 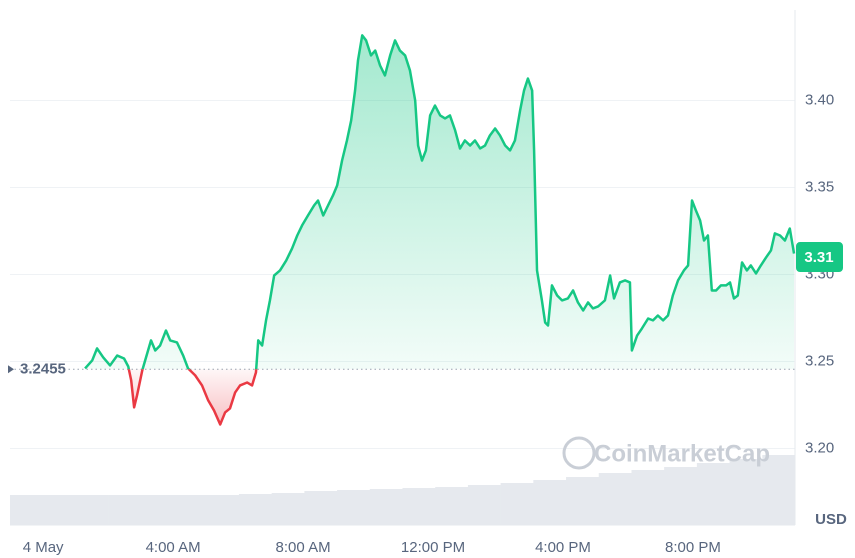 What do you see at coordinates (693, 547) in the screenshot?
I see `x-tick-label: 8:00 PM` at bounding box center [693, 547].